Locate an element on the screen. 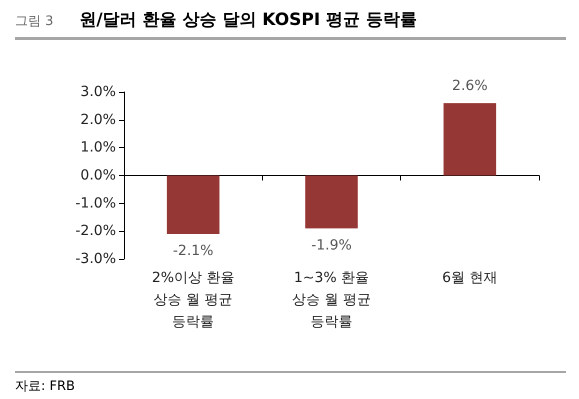 This screenshot has height=399, width=579. data-label: 2.6% is located at coordinates (470, 86).